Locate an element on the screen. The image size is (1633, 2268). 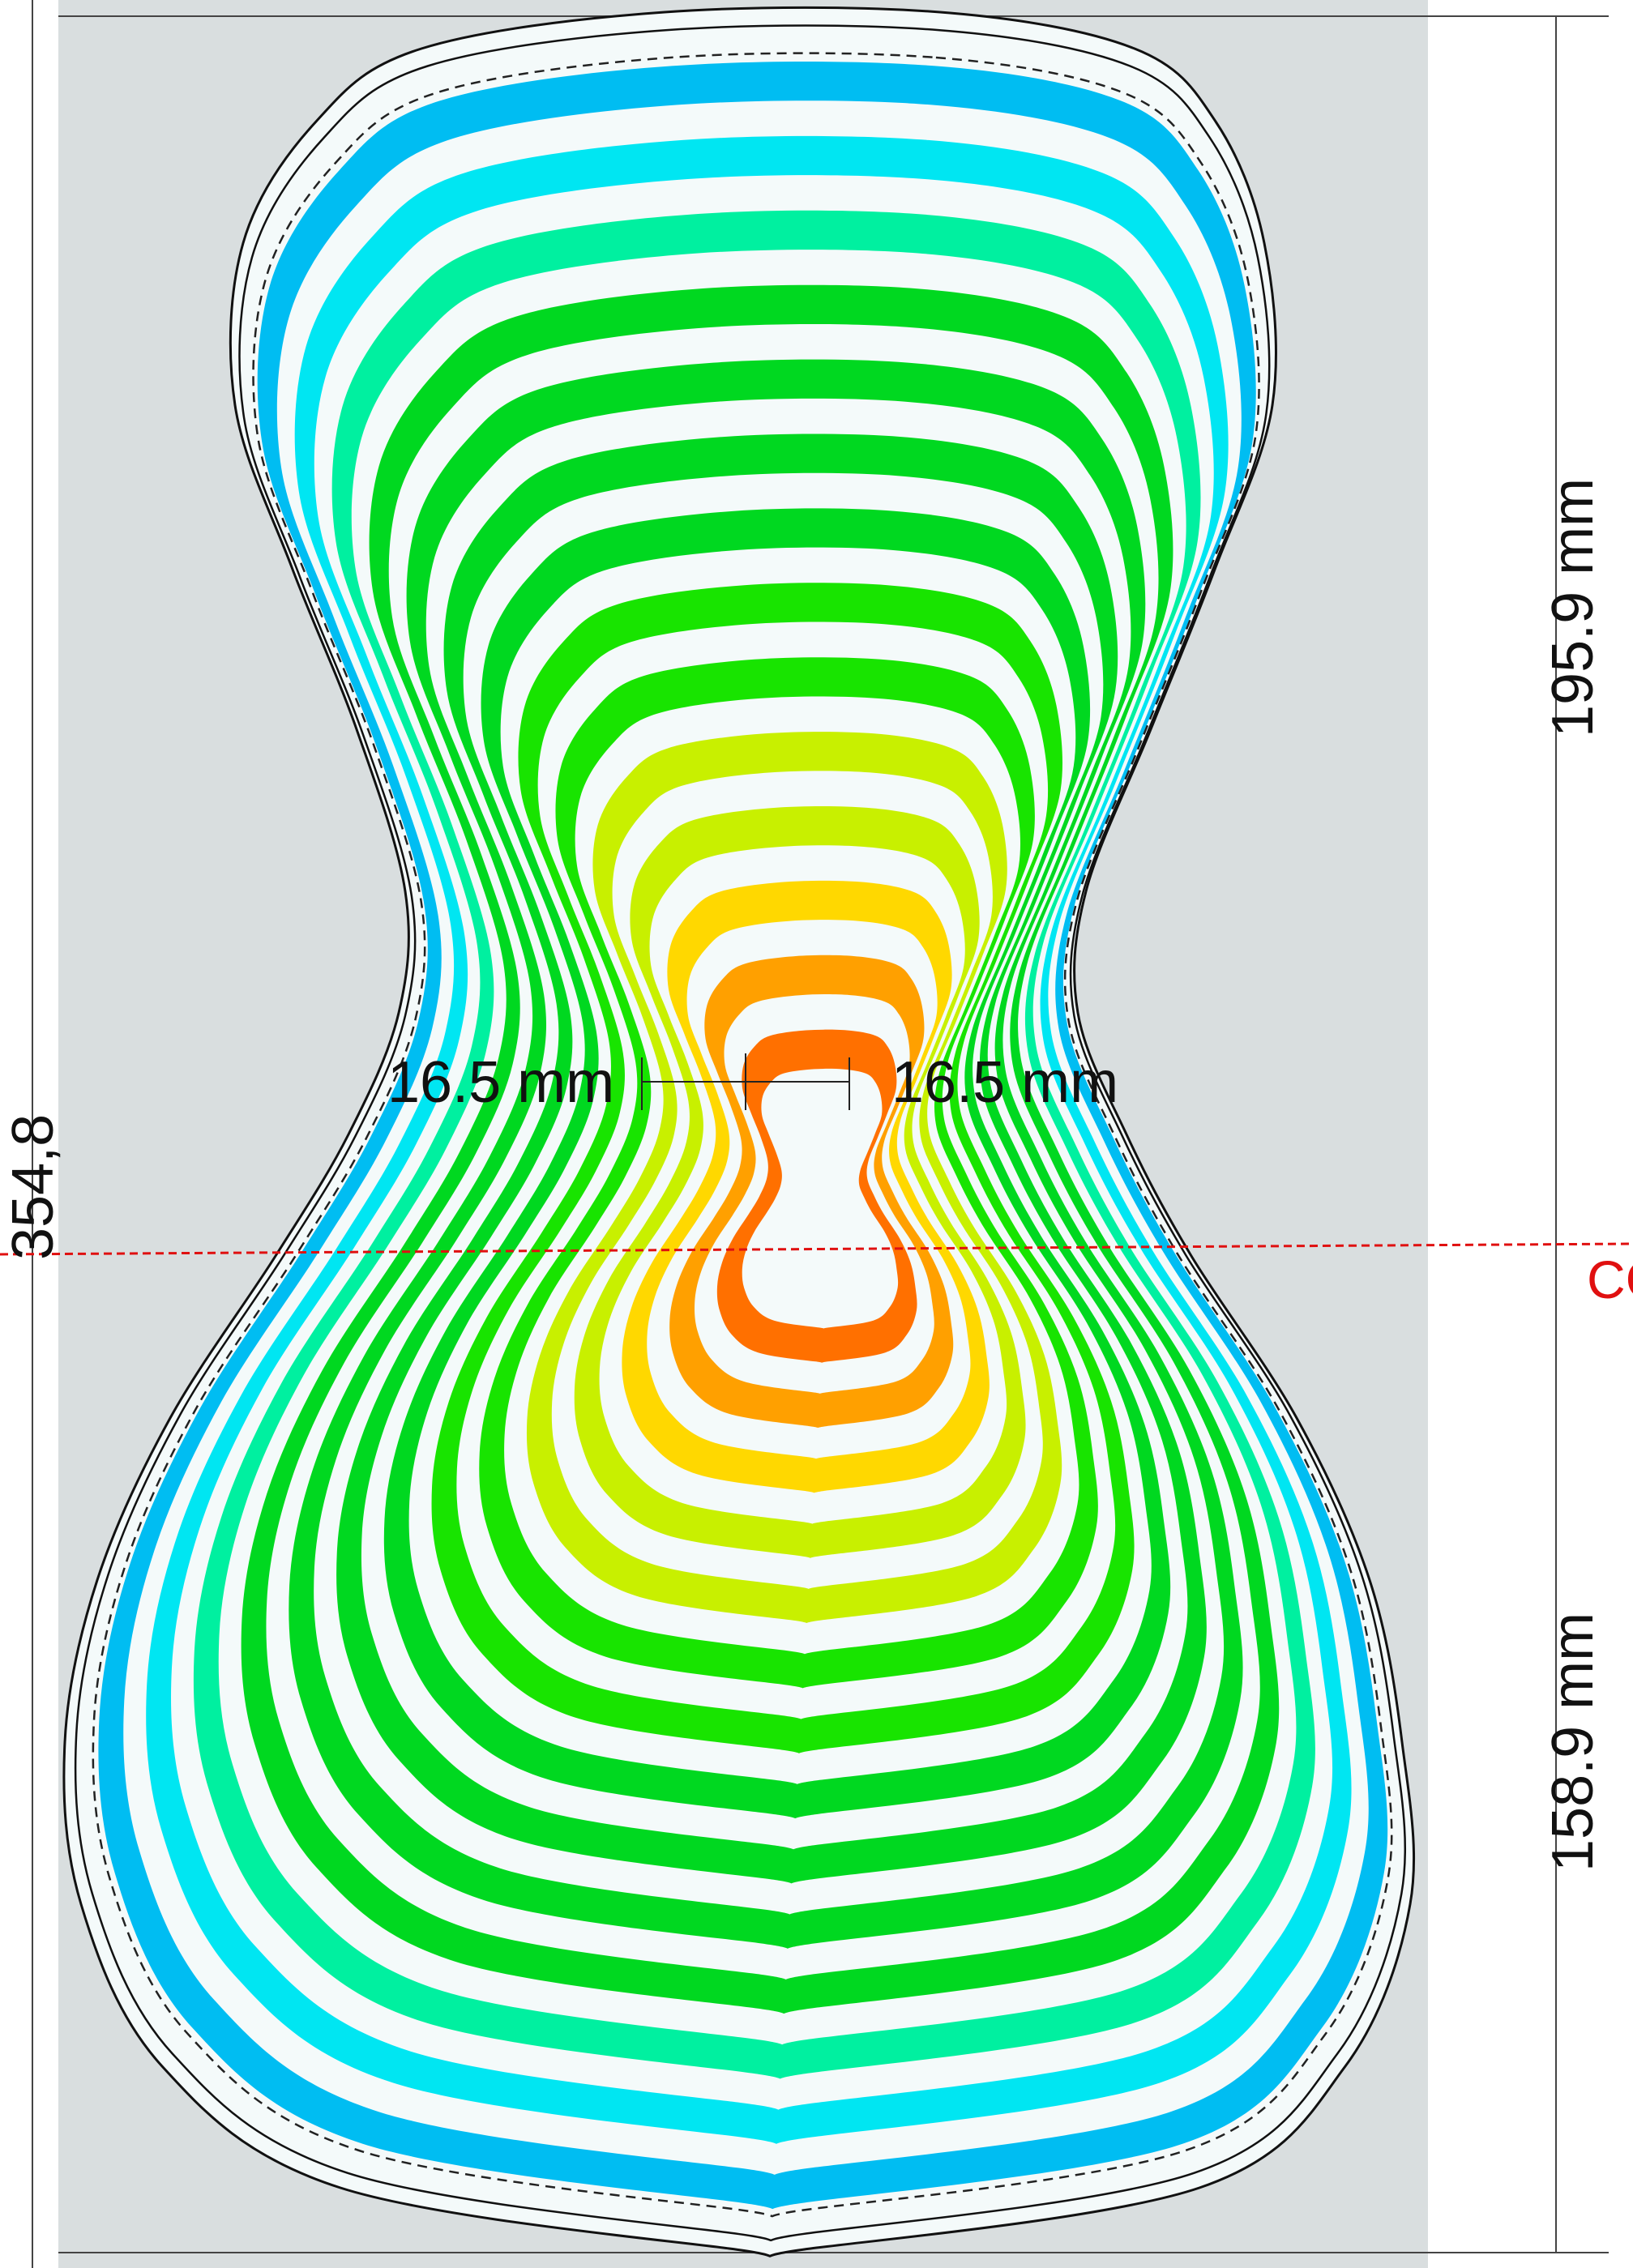
lower-height-label: 158.9 mm is located at coordinates (1573, 1742).